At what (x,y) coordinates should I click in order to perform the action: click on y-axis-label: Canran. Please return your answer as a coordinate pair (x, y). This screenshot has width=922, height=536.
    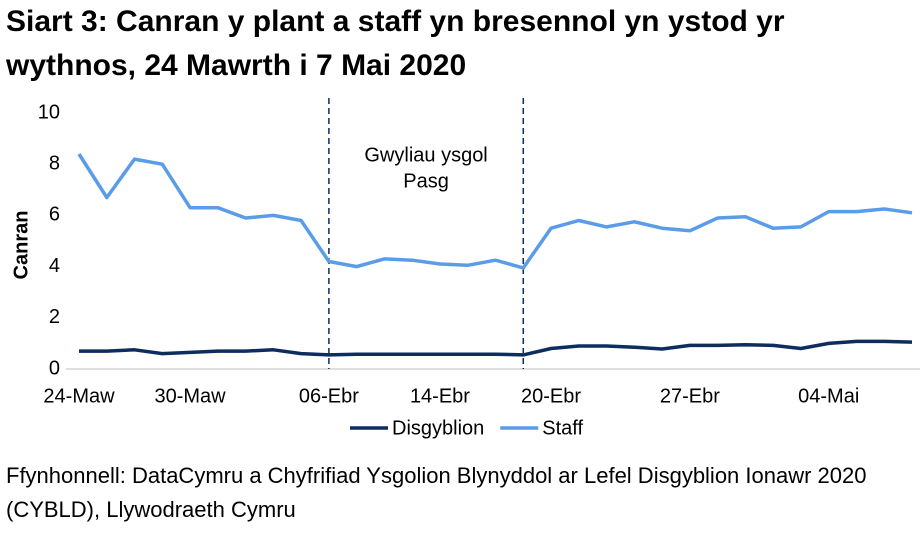
    Looking at the image, I should click on (21, 245).